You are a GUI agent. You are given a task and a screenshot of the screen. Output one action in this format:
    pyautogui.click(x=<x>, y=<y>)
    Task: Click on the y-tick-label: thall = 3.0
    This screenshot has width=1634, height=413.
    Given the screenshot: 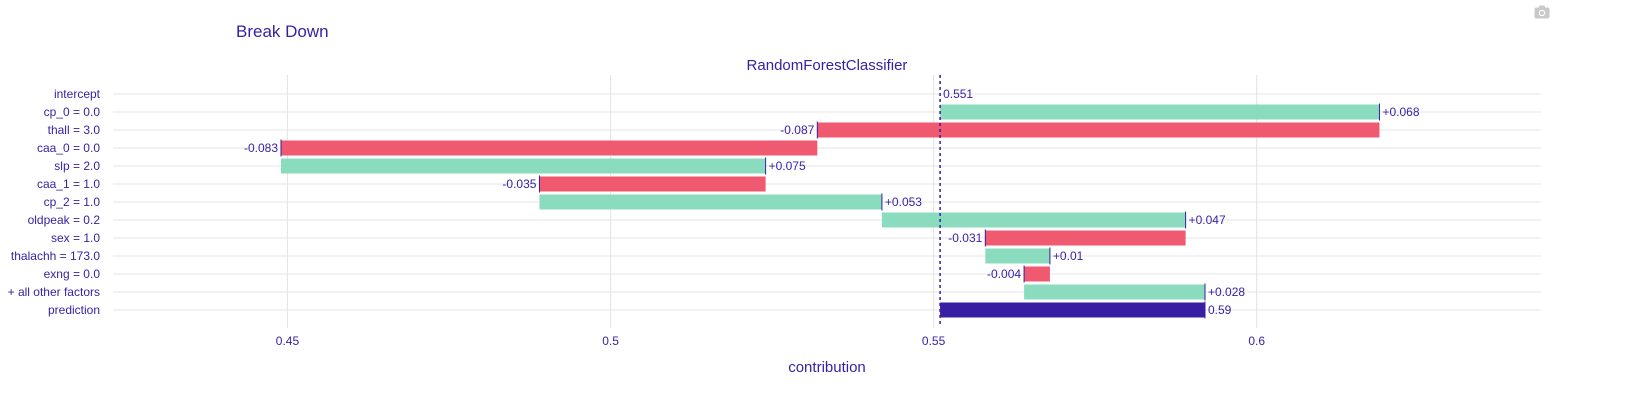 What is the action you would take?
    pyautogui.click(x=74, y=130)
    